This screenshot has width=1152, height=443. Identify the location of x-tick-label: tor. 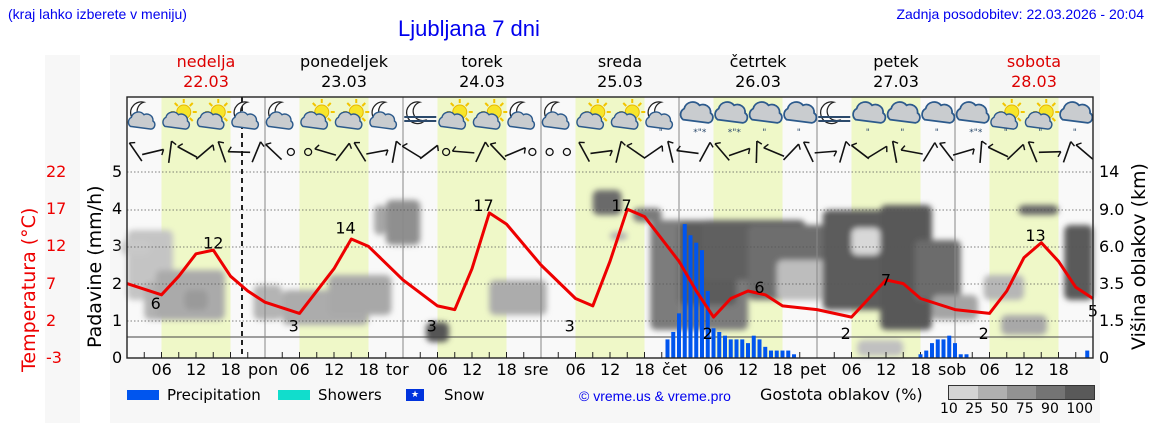
(397, 369).